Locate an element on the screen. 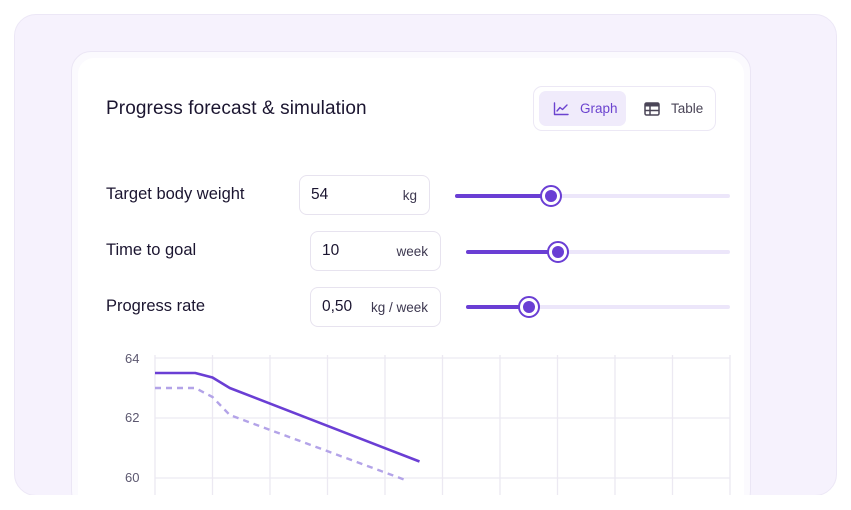 The height and width of the screenshot is (510, 851). view-toggle: Graph Table is located at coordinates (624, 108).